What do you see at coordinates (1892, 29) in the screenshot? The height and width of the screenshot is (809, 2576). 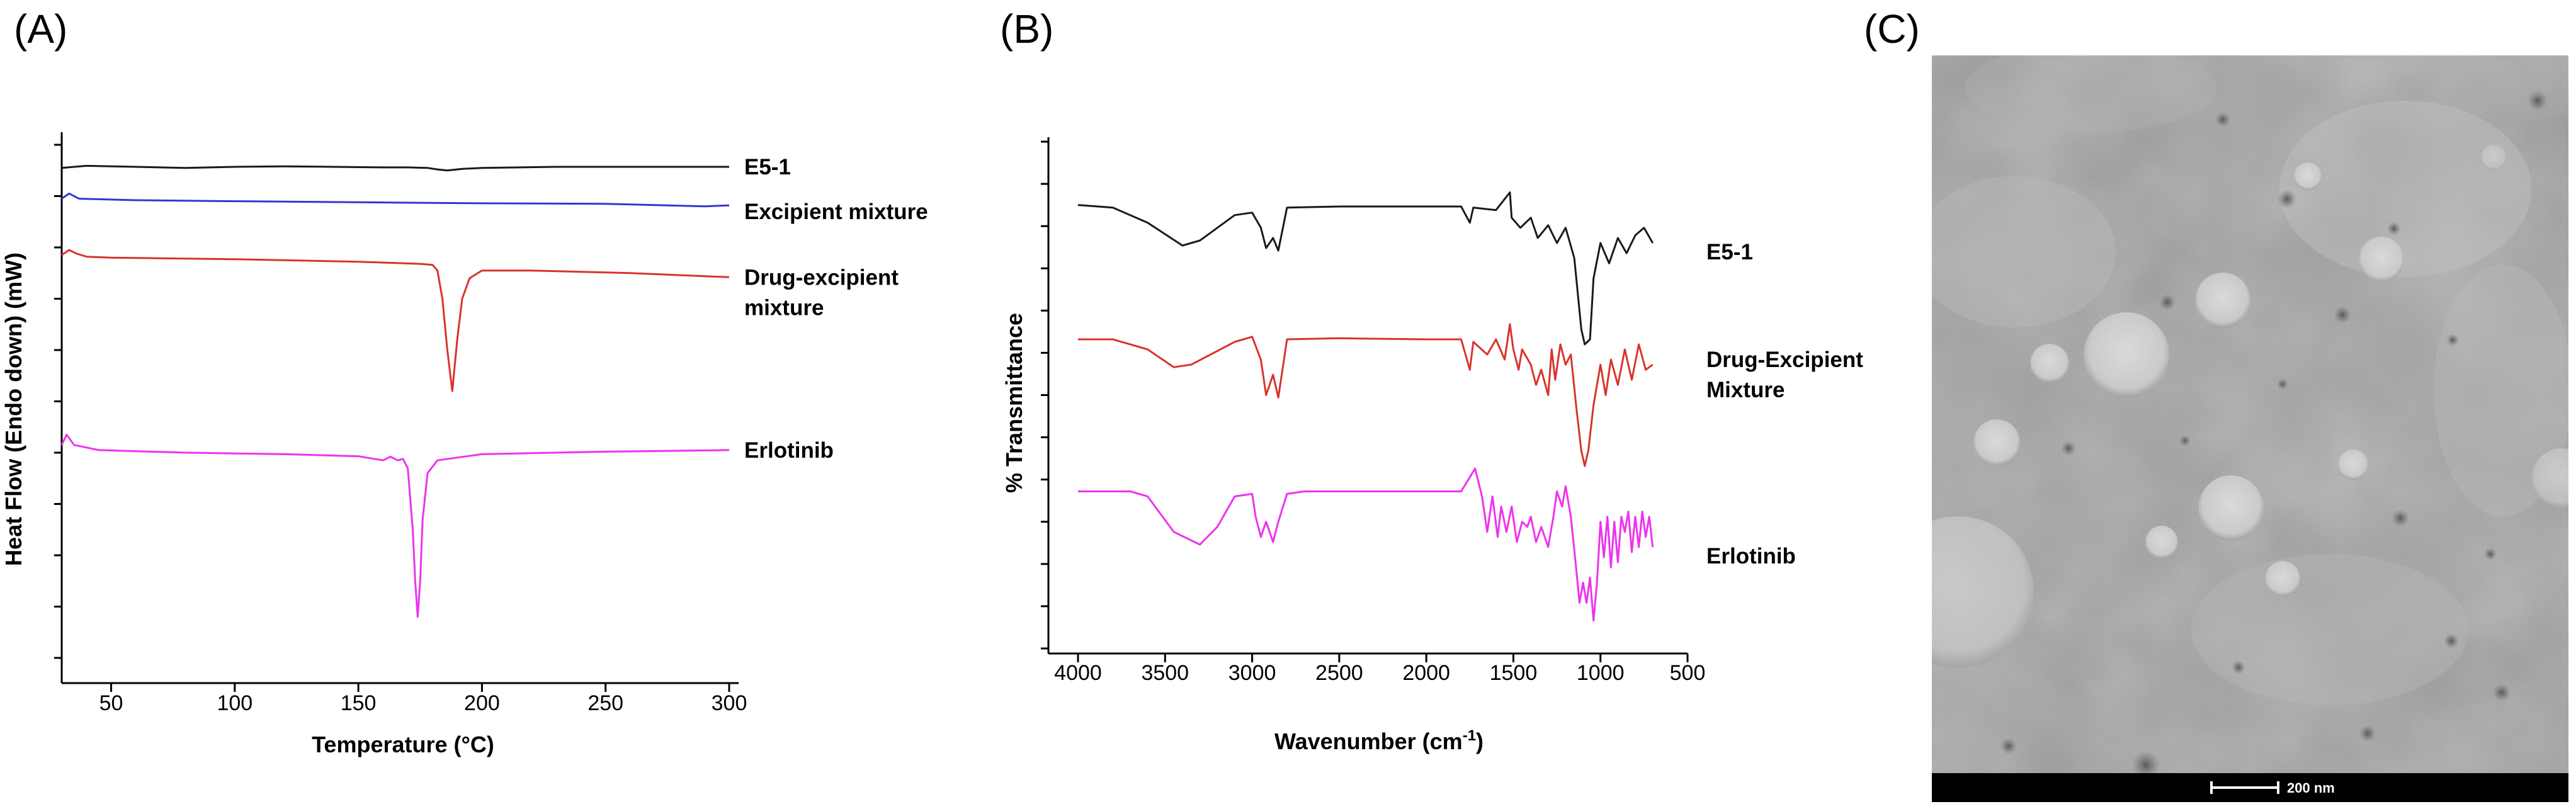 I see `panel-c-letter: (C)` at bounding box center [1892, 29].